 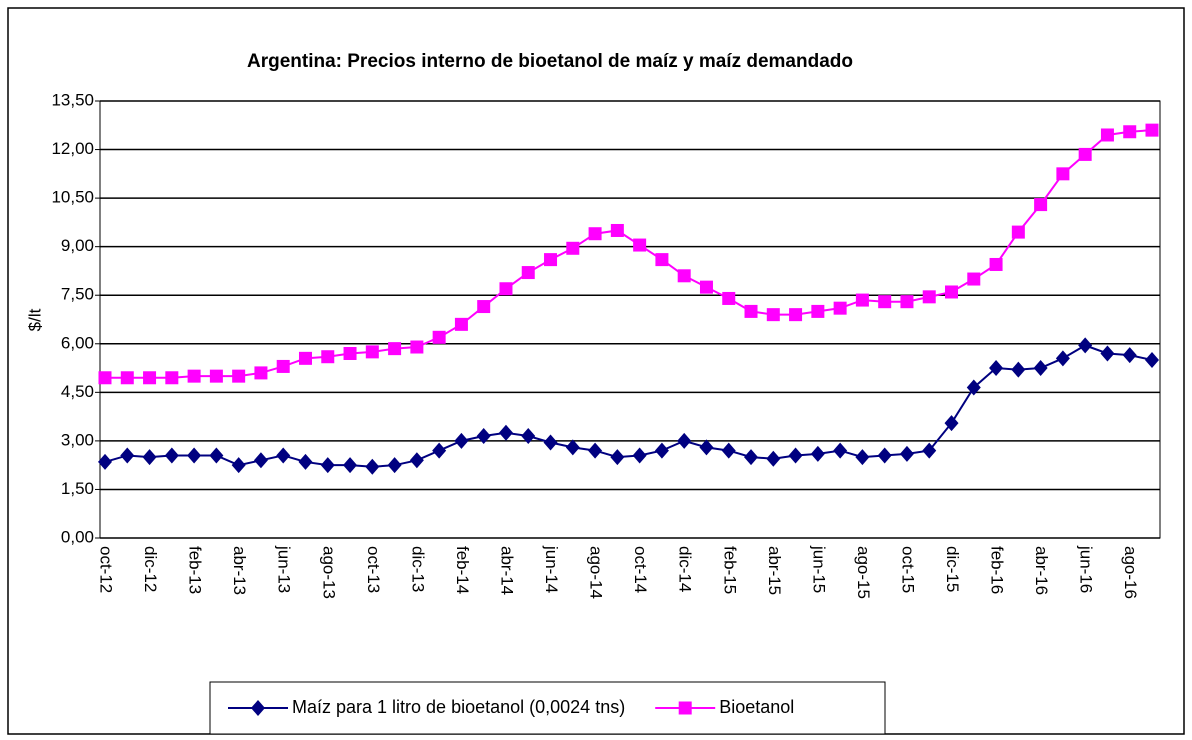 I want to click on y-axis-label: $/lt, so click(x=34, y=319).